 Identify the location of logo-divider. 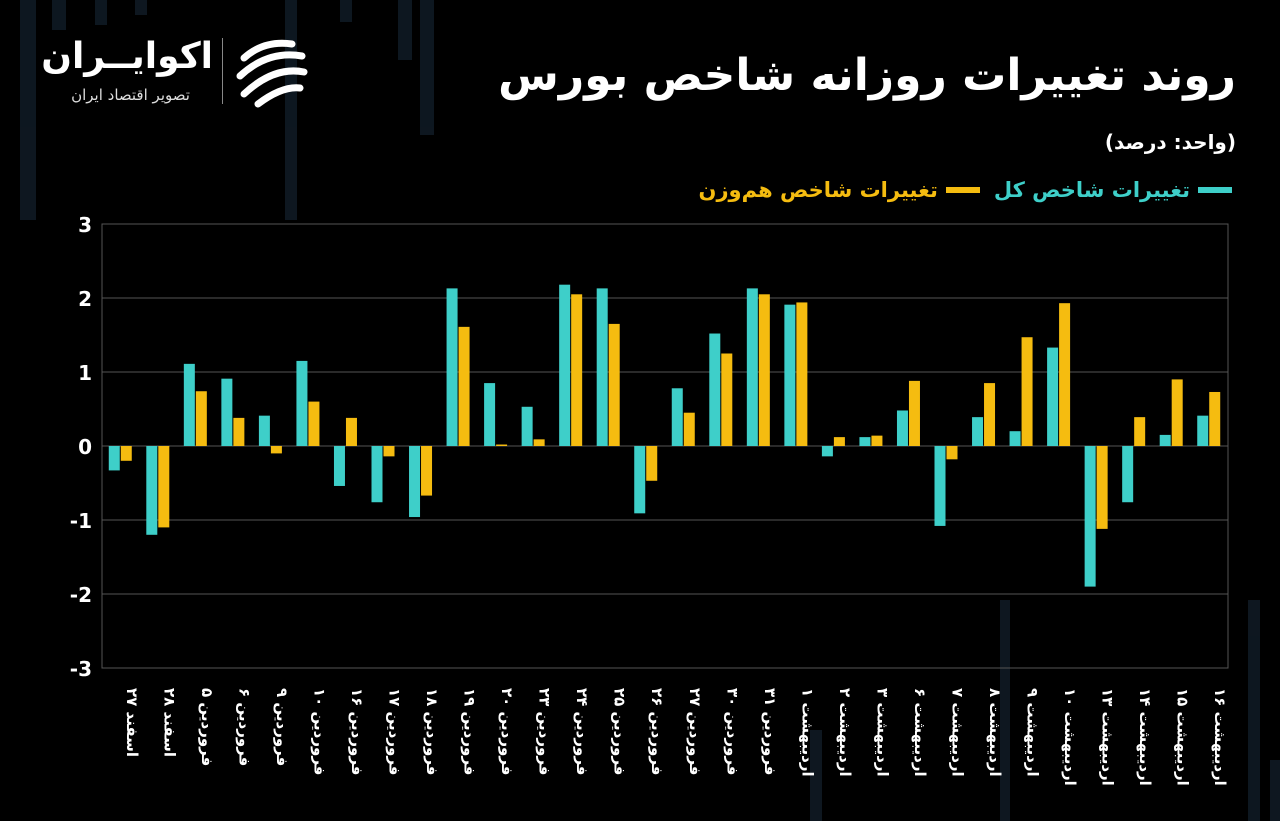
(222, 71).